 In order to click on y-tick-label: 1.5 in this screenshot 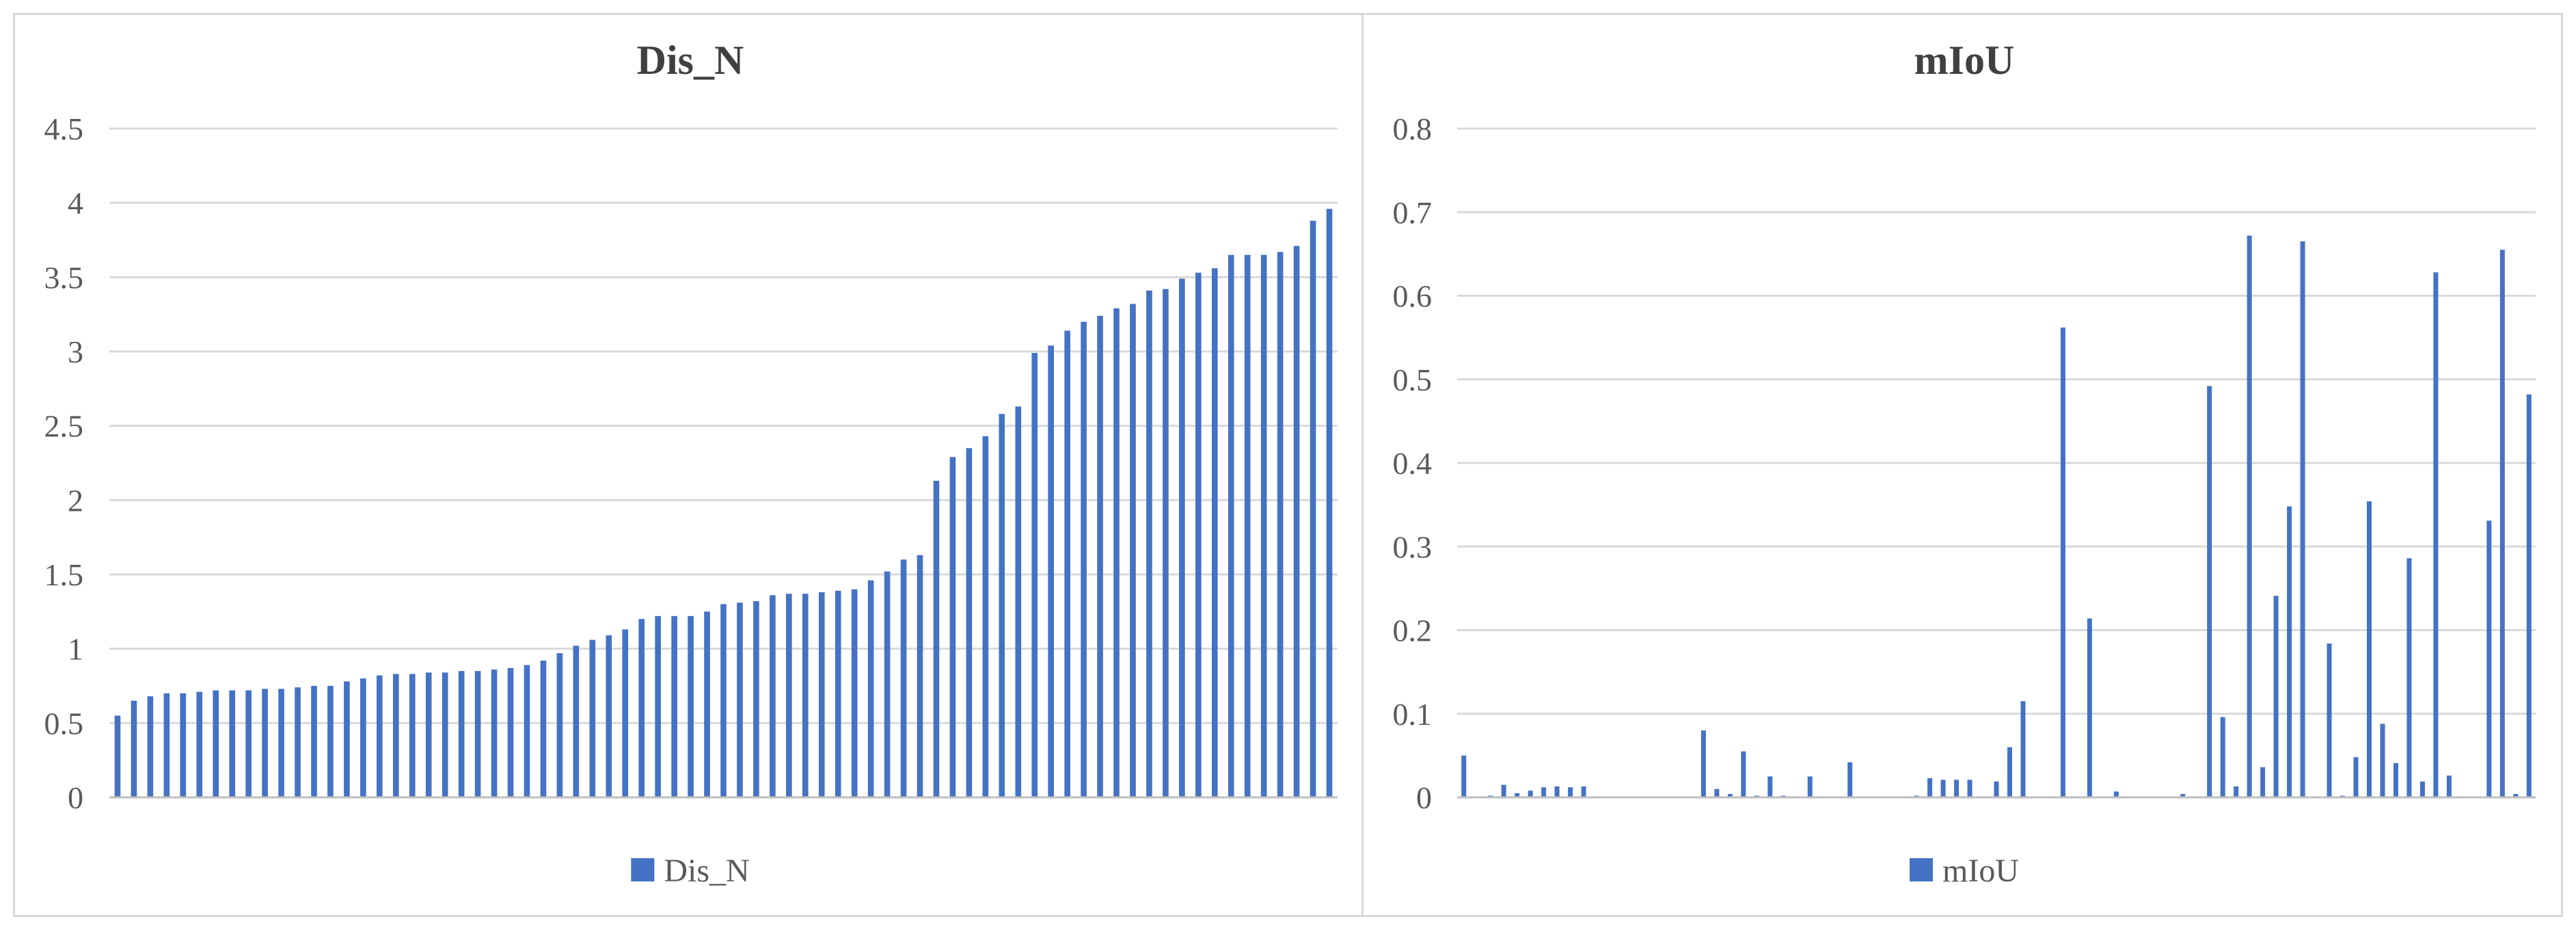, I will do `click(64, 574)`.